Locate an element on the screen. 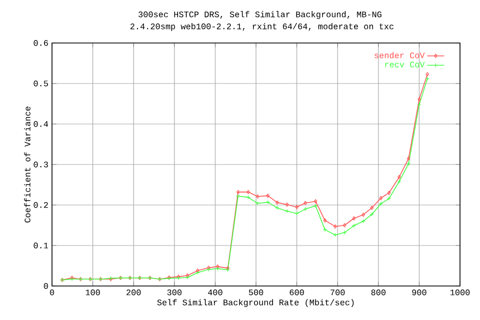  y-tick-label: 0 is located at coordinates (46, 286).